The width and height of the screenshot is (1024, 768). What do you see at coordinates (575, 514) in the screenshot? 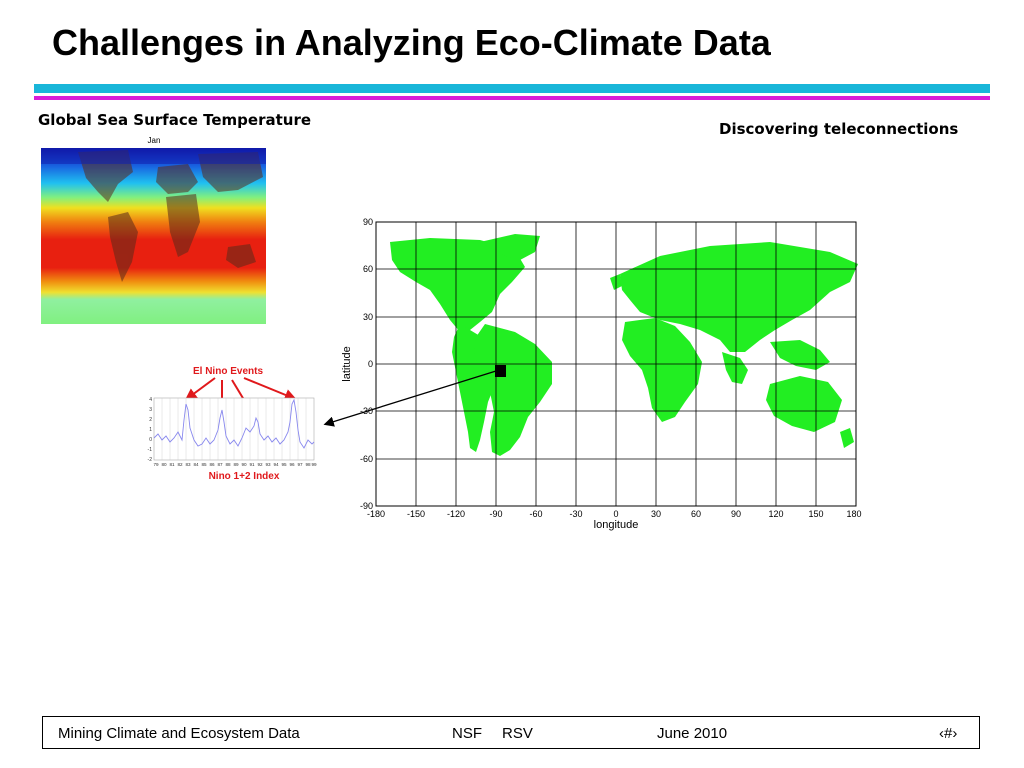
I see `map-x-tick: -30` at bounding box center [575, 514].